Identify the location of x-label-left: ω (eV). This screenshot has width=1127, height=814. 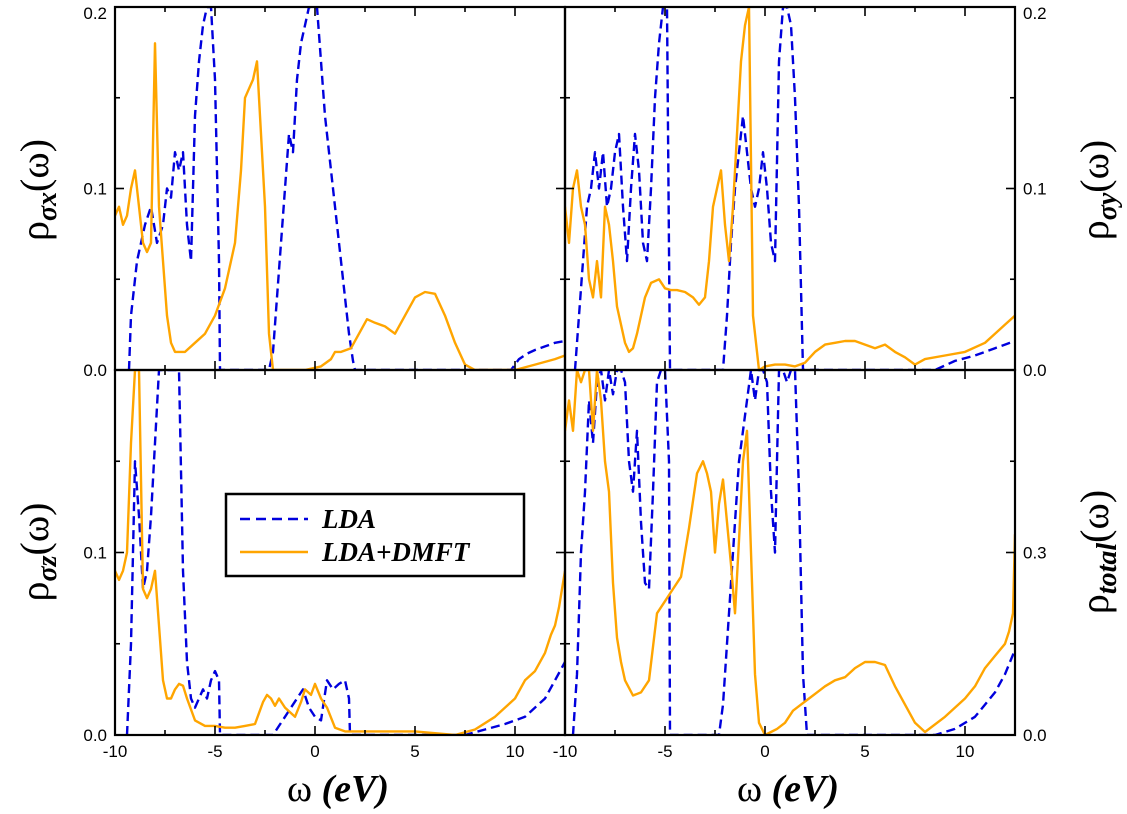
(338, 789).